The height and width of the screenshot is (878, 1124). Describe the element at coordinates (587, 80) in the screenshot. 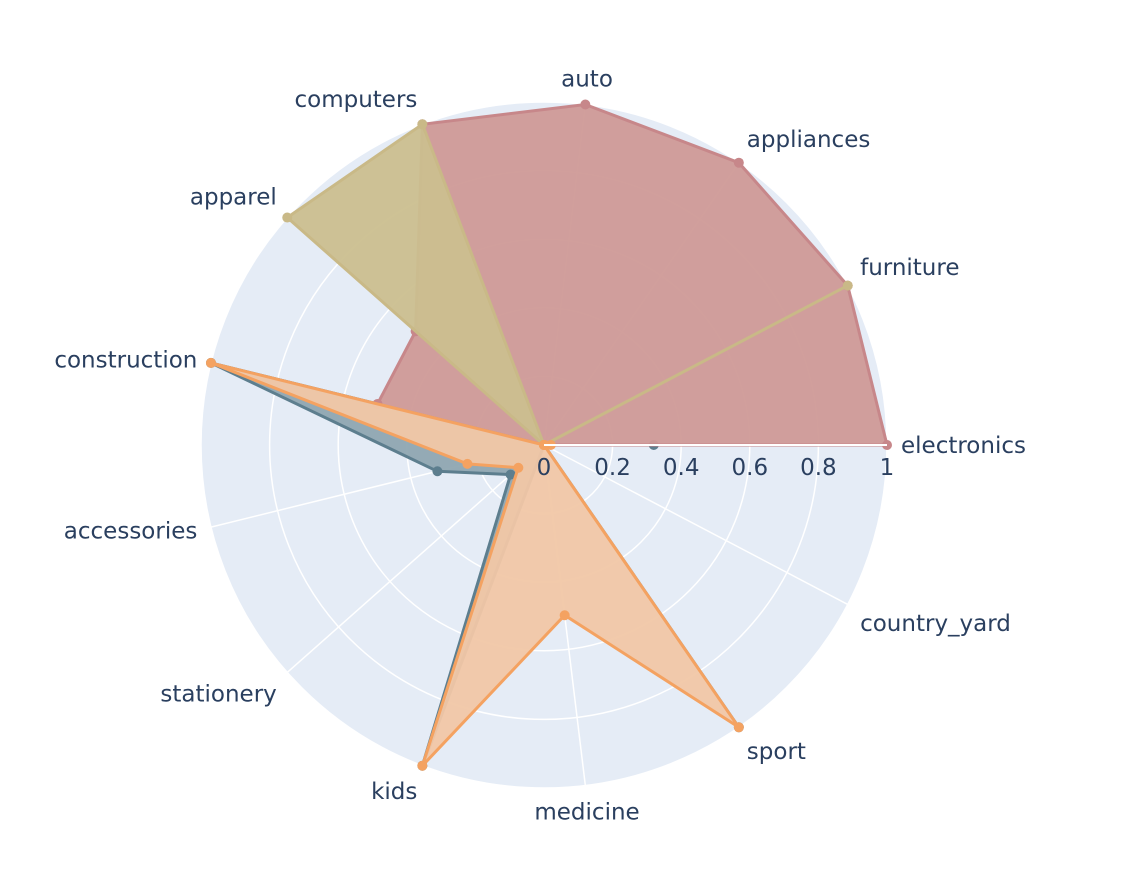

I see `category-label: auto` at that location.